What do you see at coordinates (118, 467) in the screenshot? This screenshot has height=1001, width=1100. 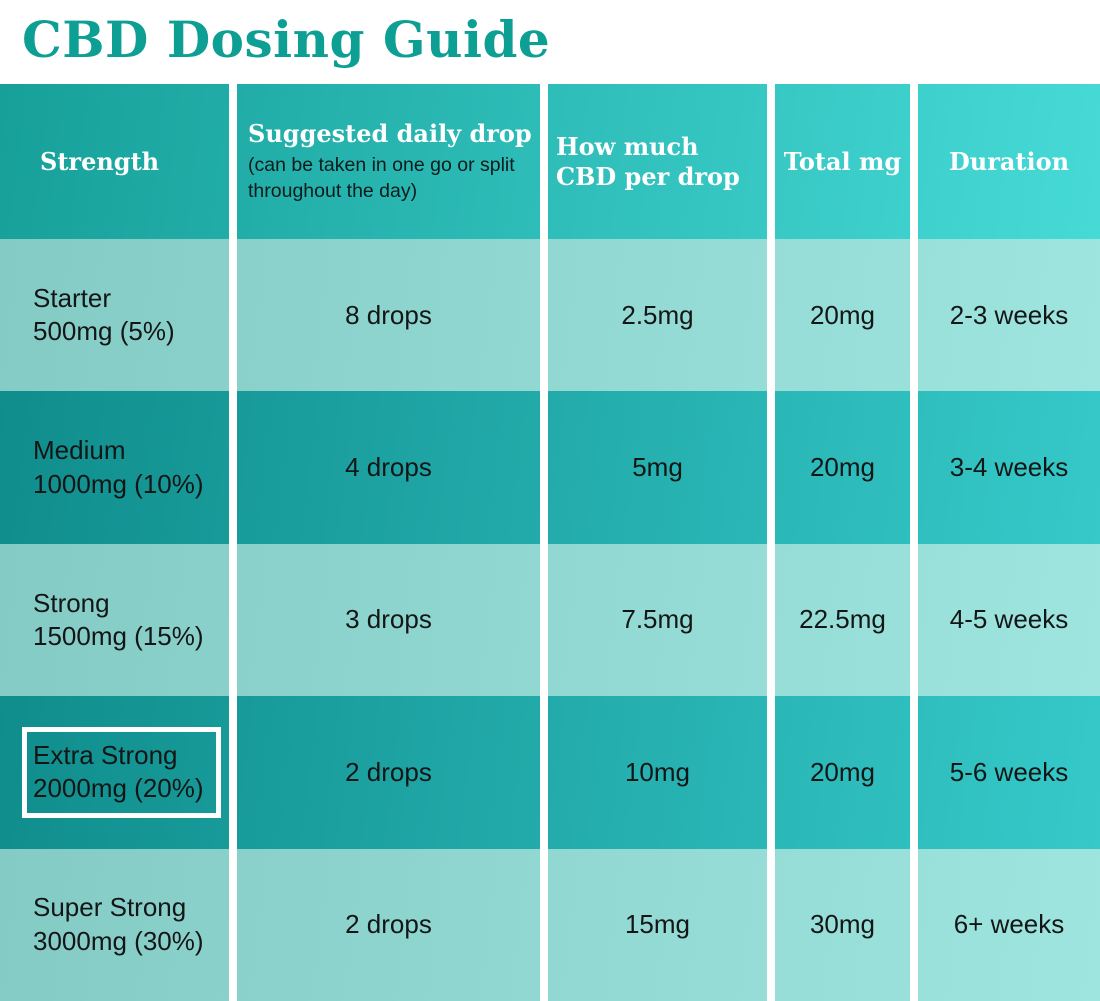 I see `cell-strength: Medium 1000mg (10%)` at bounding box center [118, 467].